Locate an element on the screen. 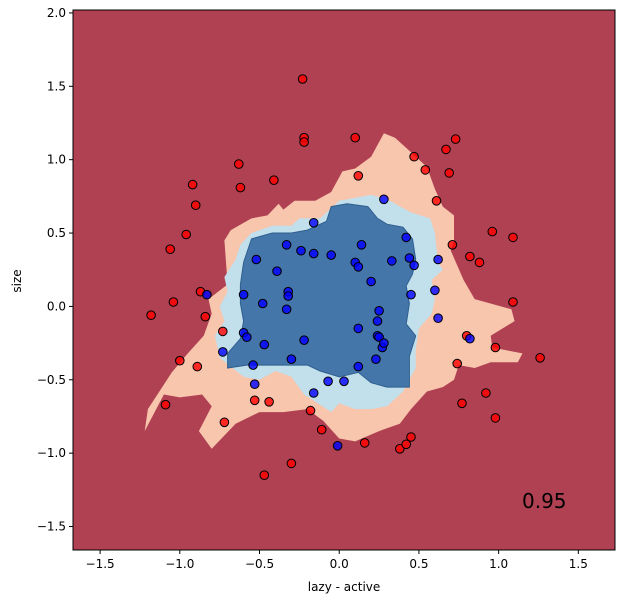  y-tick-label: −0.5 is located at coordinates (51, 380).